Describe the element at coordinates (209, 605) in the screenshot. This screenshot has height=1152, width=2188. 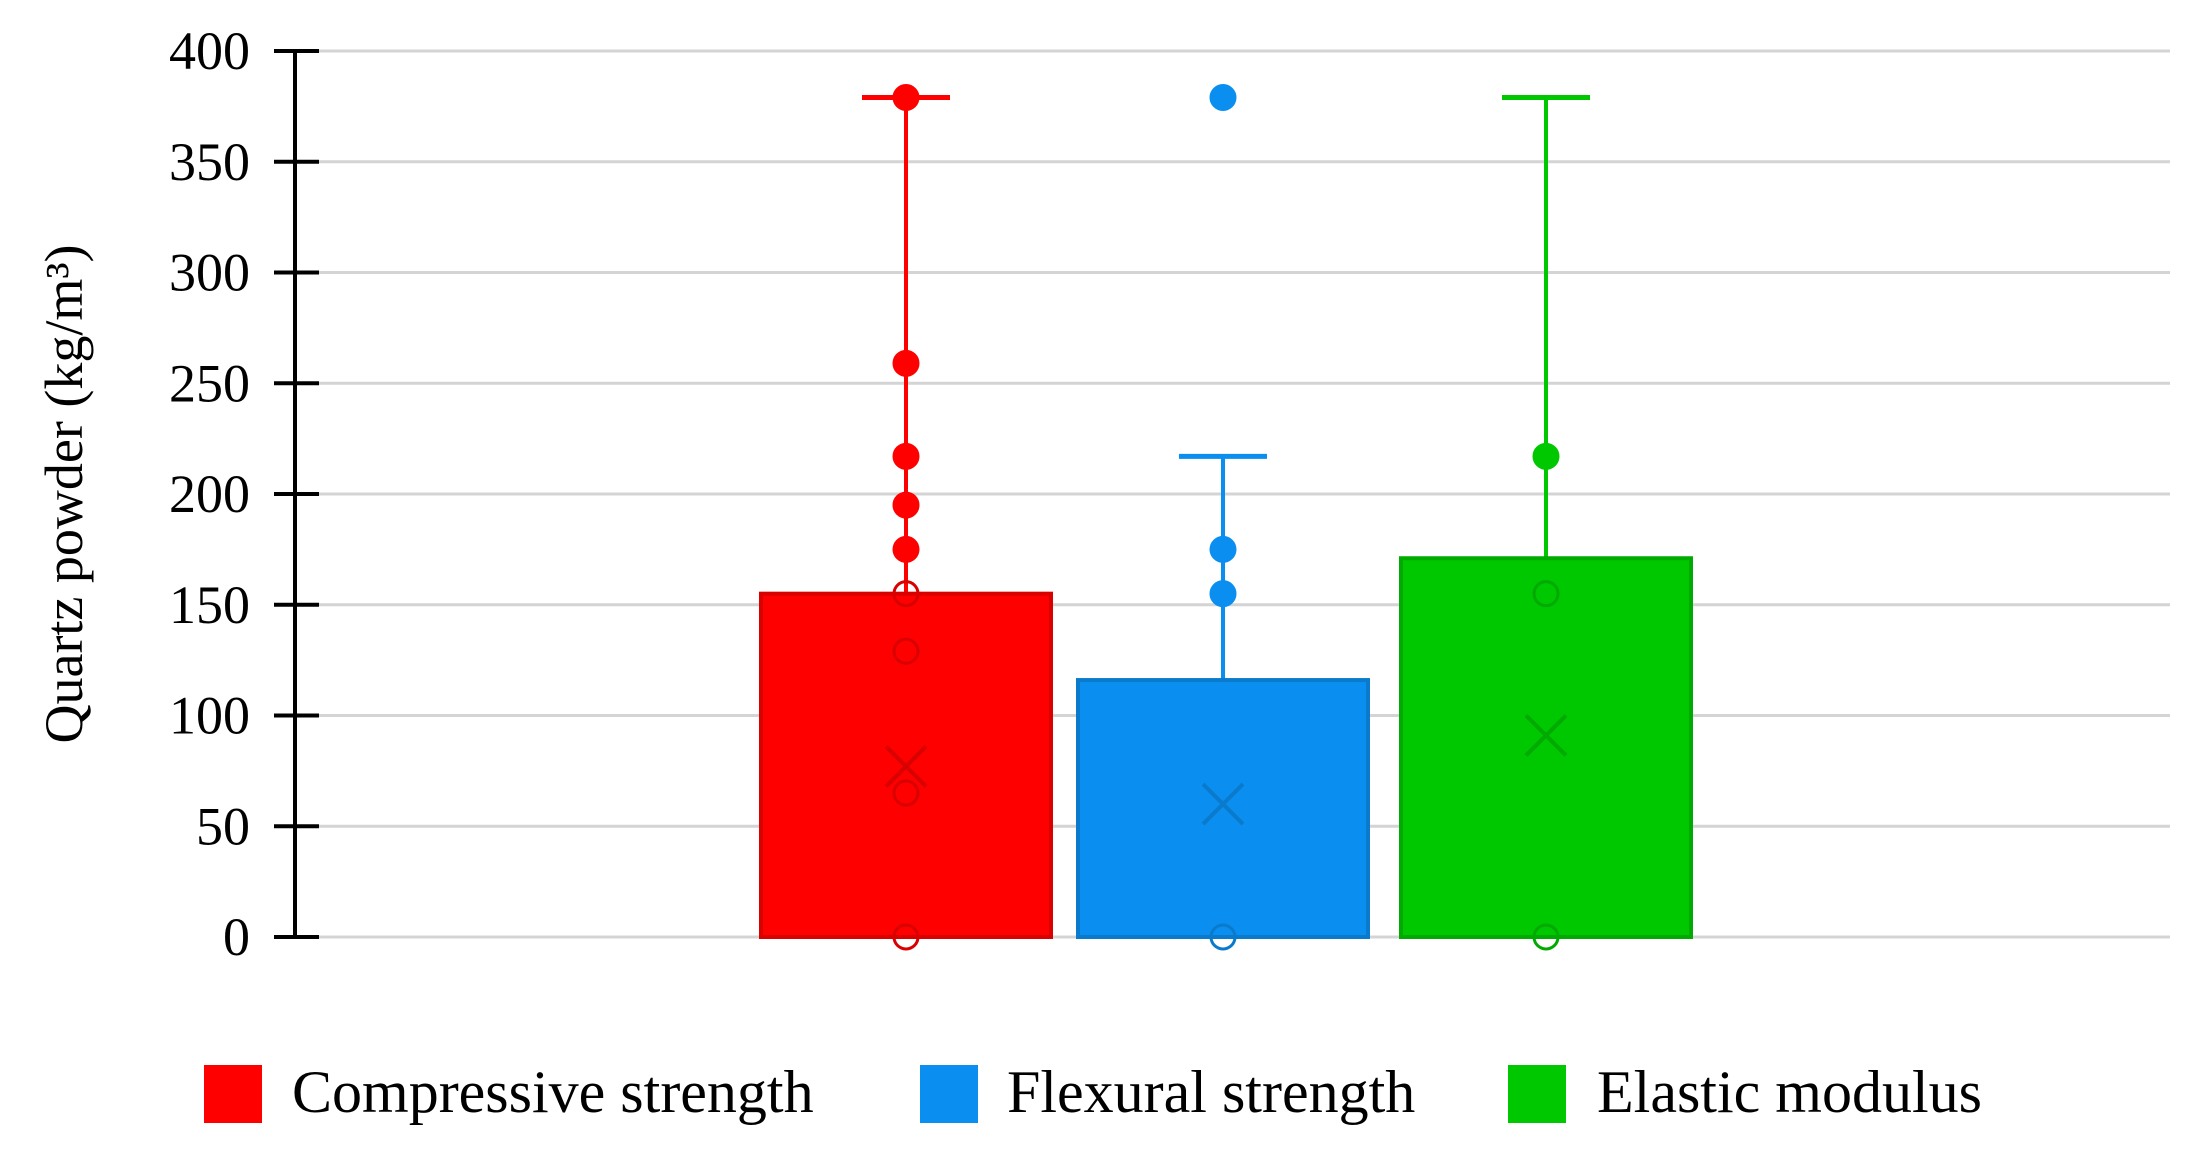
I see `y-tick-label-150: 150` at that location.